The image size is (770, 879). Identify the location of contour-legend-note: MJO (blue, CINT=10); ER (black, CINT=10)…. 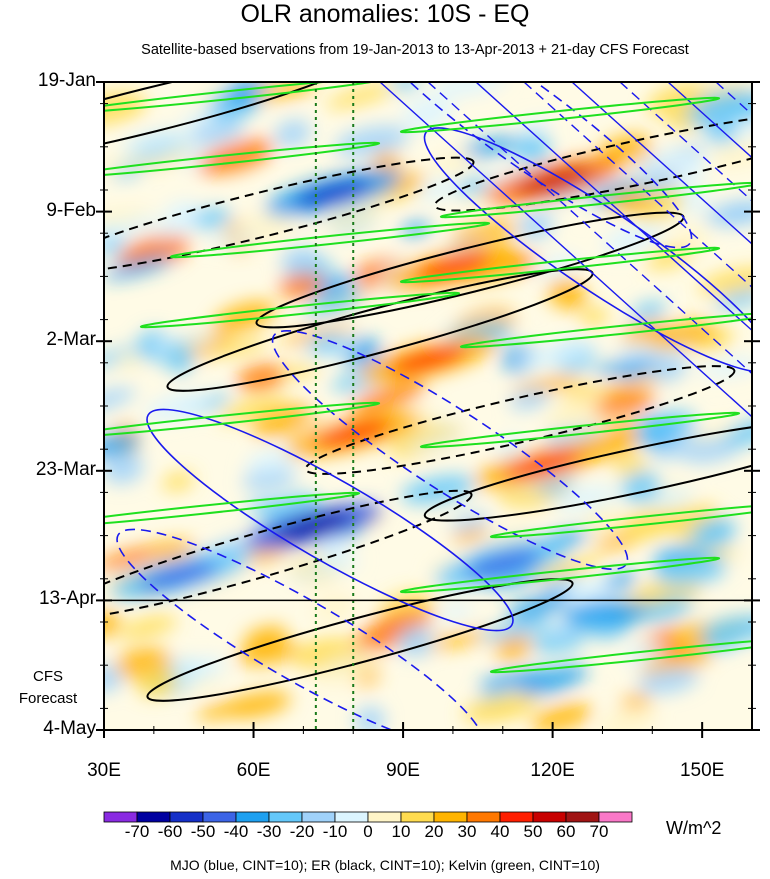
(385, 865).